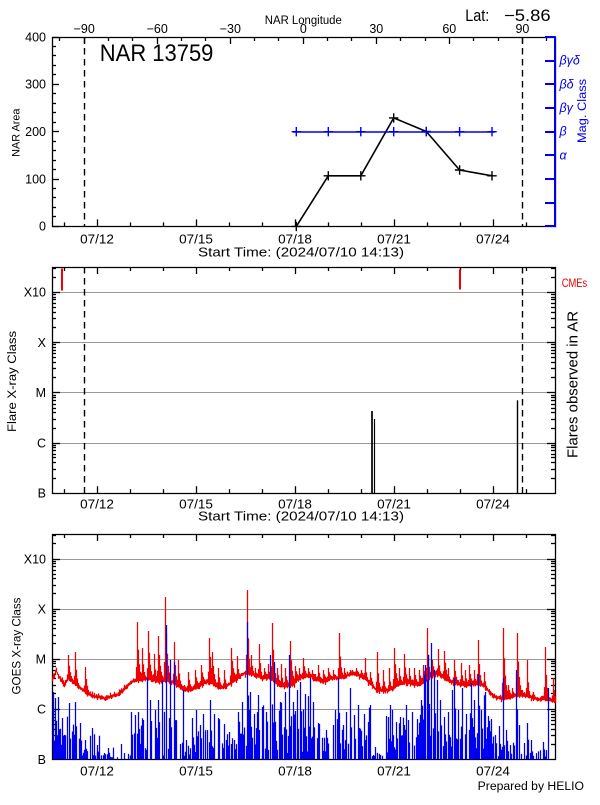  What do you see at coordinates (522, 29) in the screenshot?
I see `svg-text: 90` at bounding box center [522, 29].